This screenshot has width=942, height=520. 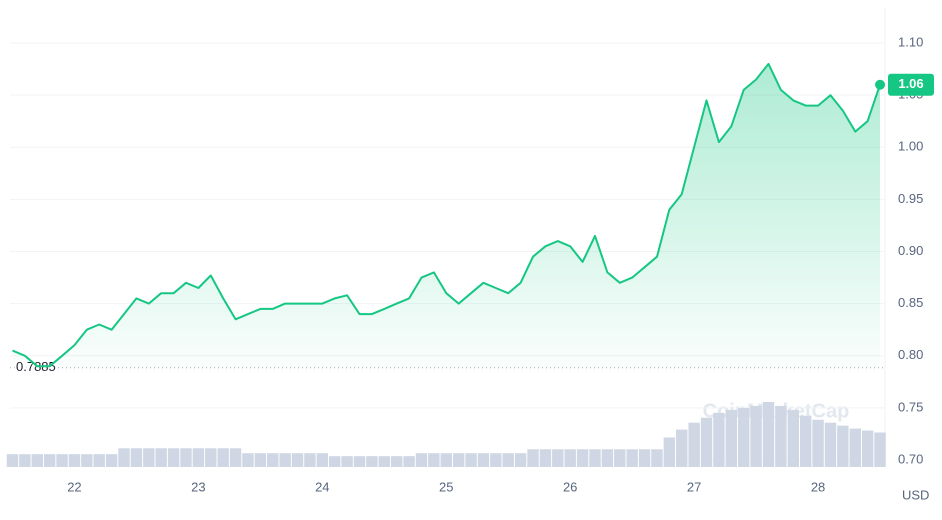 What do you see at coordinates (694, 486) in the screenshot?
I see `x-tick-label: 27` at bounding box center [694, 486].